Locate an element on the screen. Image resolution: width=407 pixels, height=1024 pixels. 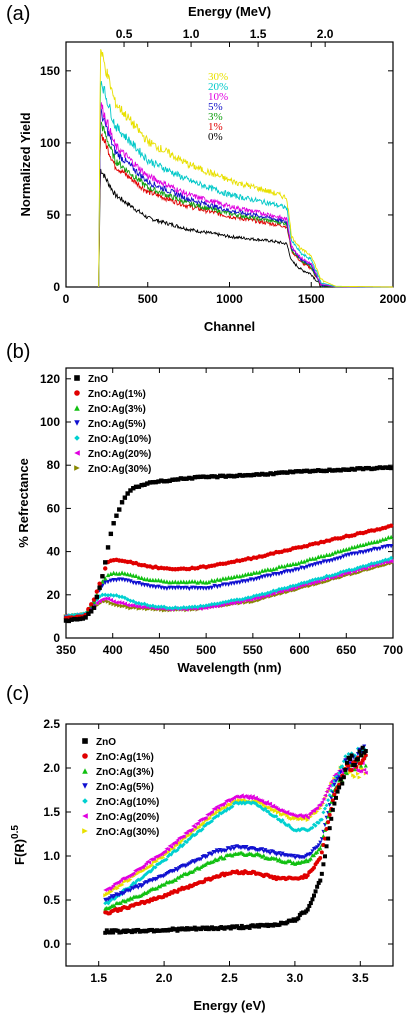
x-tick-label: 650 is located at coordinates (346, 650).